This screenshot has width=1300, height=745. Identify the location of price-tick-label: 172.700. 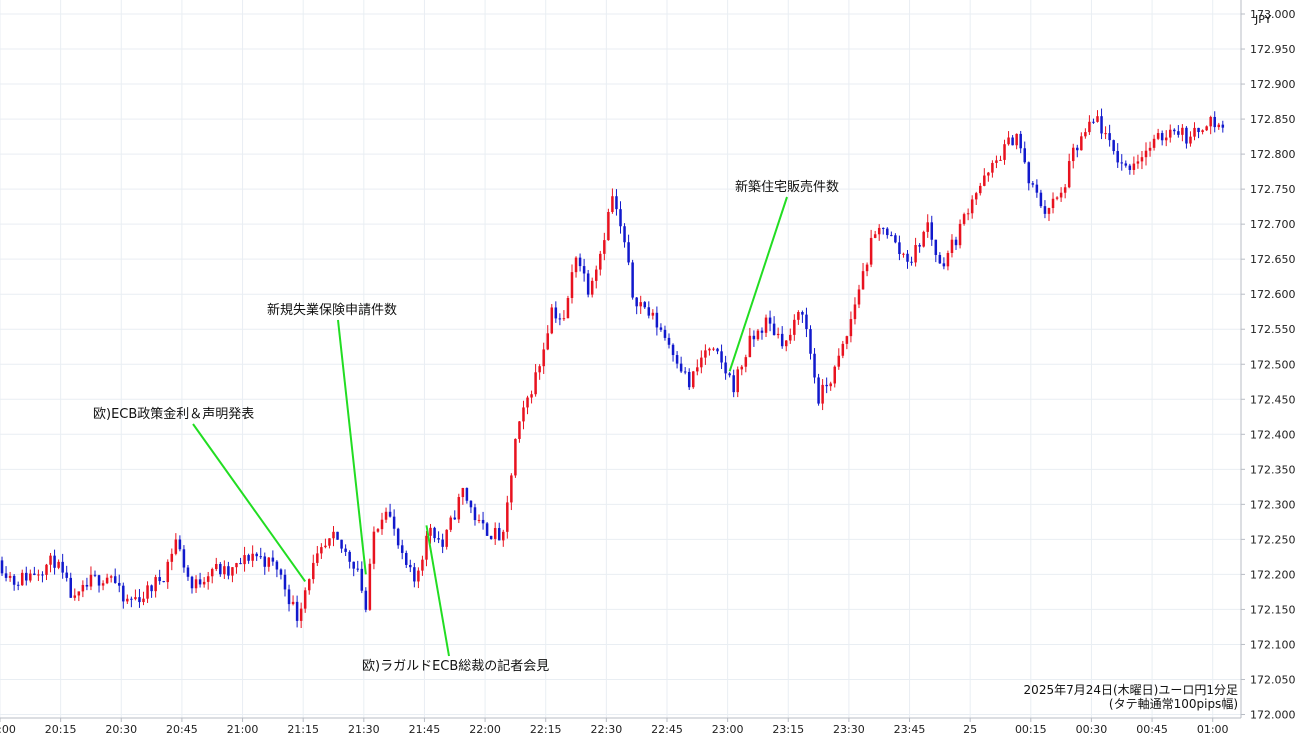
(1273, 224).